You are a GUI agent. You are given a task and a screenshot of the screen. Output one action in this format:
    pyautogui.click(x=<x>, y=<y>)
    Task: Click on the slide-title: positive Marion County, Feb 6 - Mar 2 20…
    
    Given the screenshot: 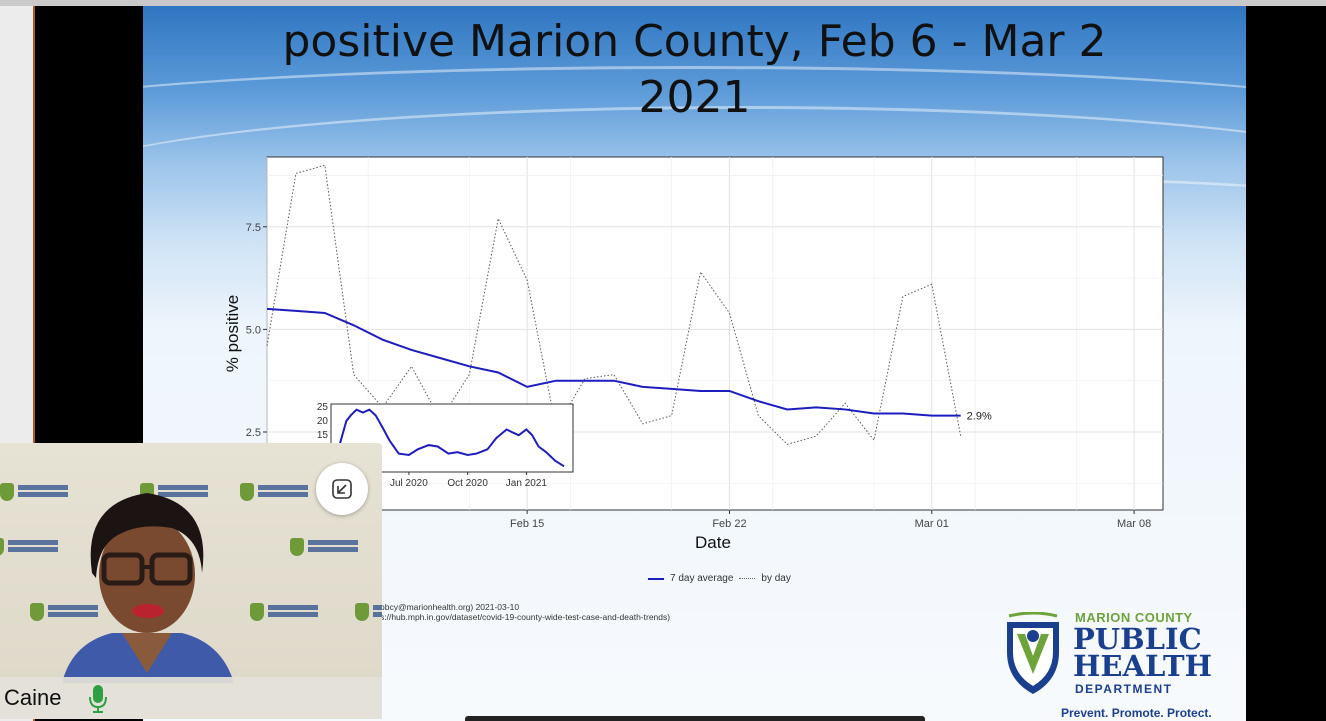 What is the action you would take?
    pyautogui.click(x=694, y=70)
    